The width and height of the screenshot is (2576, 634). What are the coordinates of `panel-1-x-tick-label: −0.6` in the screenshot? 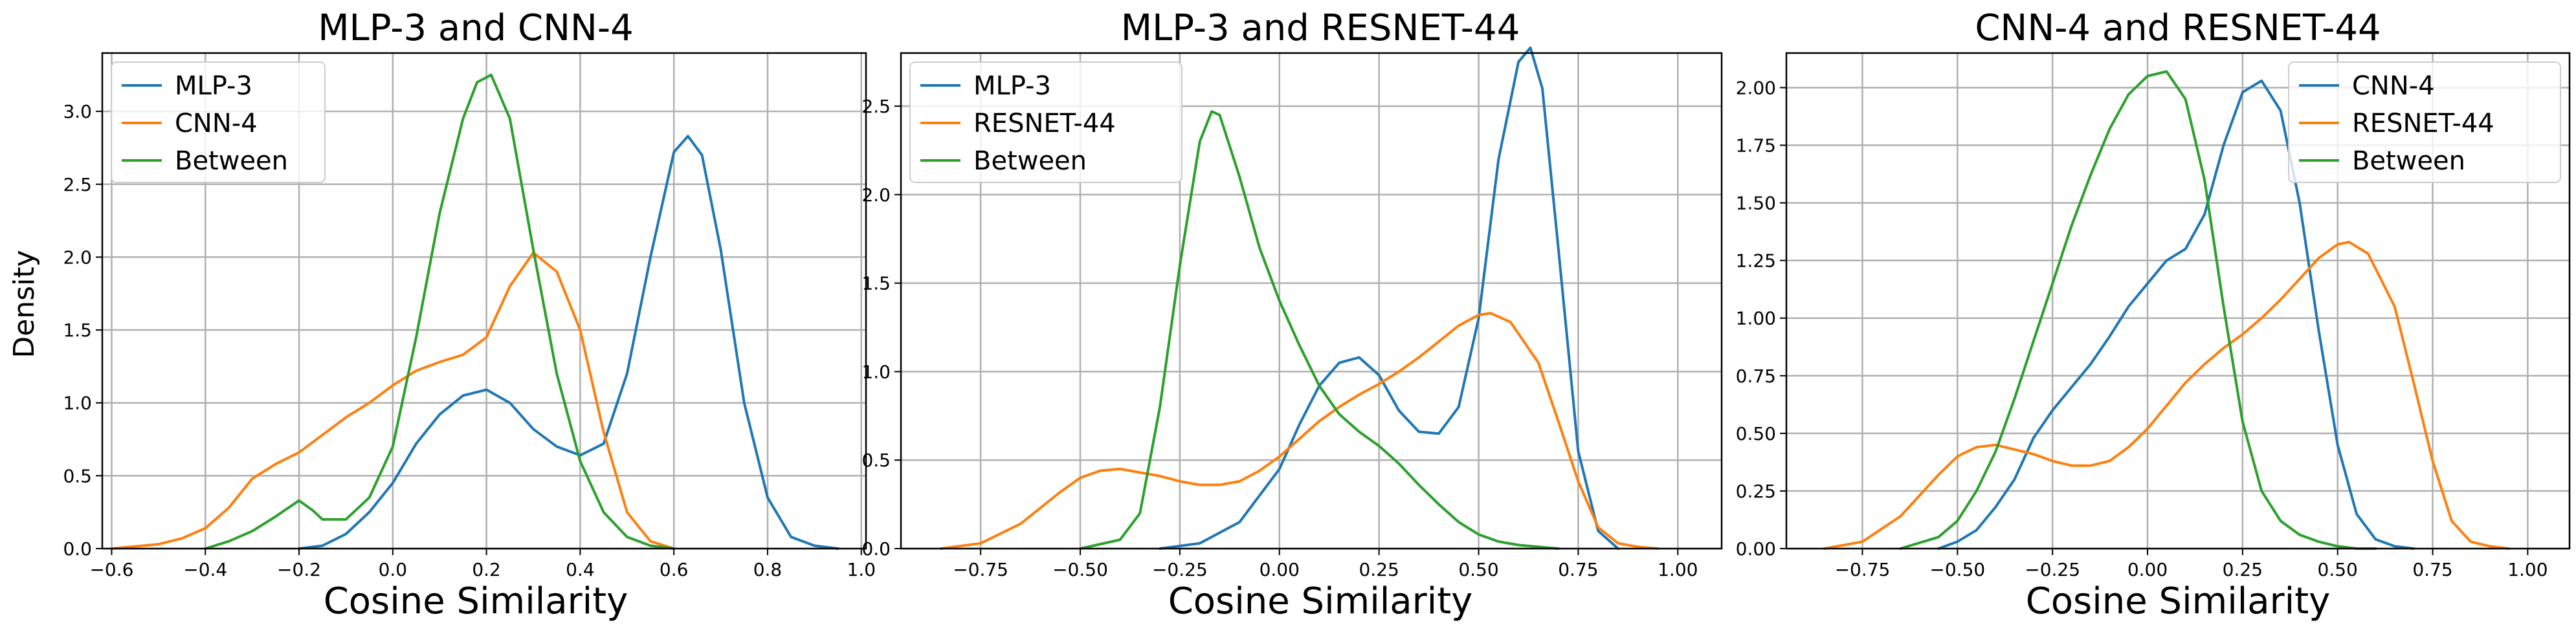 It's located at (111, 569).